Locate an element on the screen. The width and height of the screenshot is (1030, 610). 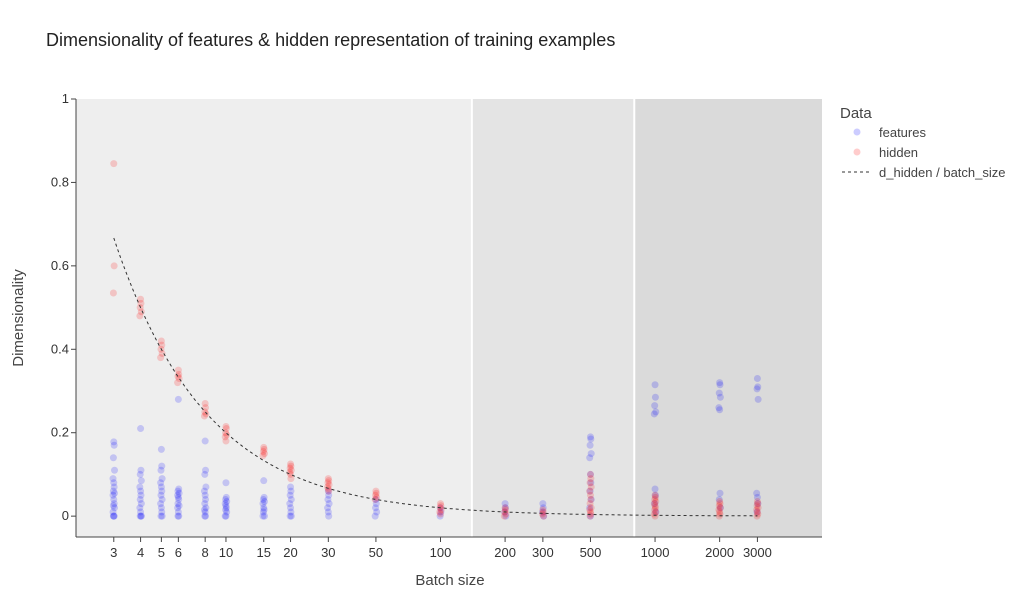
x-tick-label: 200 is located at coordinates (505, 552).